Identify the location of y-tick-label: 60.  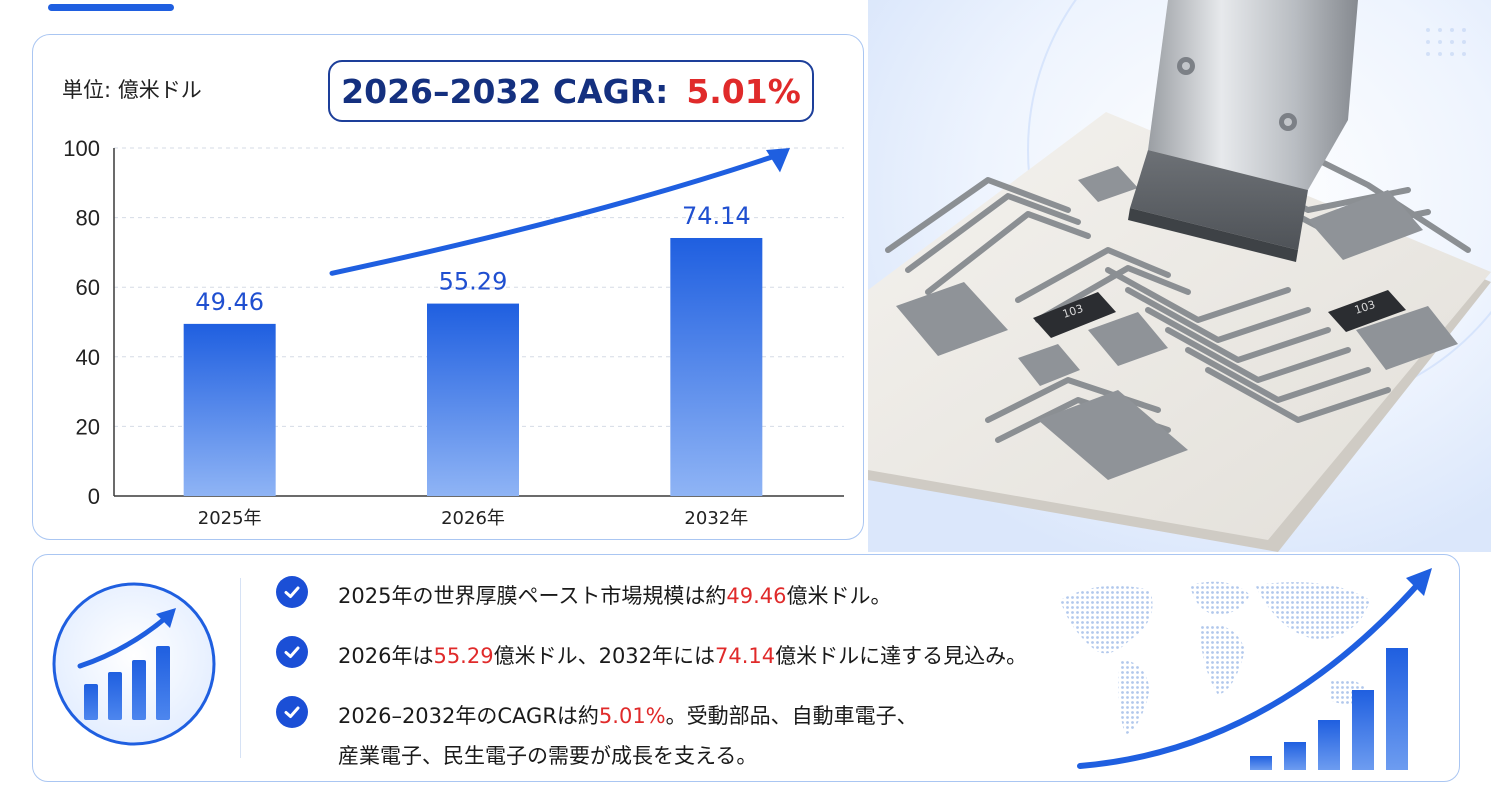
(88, 287).